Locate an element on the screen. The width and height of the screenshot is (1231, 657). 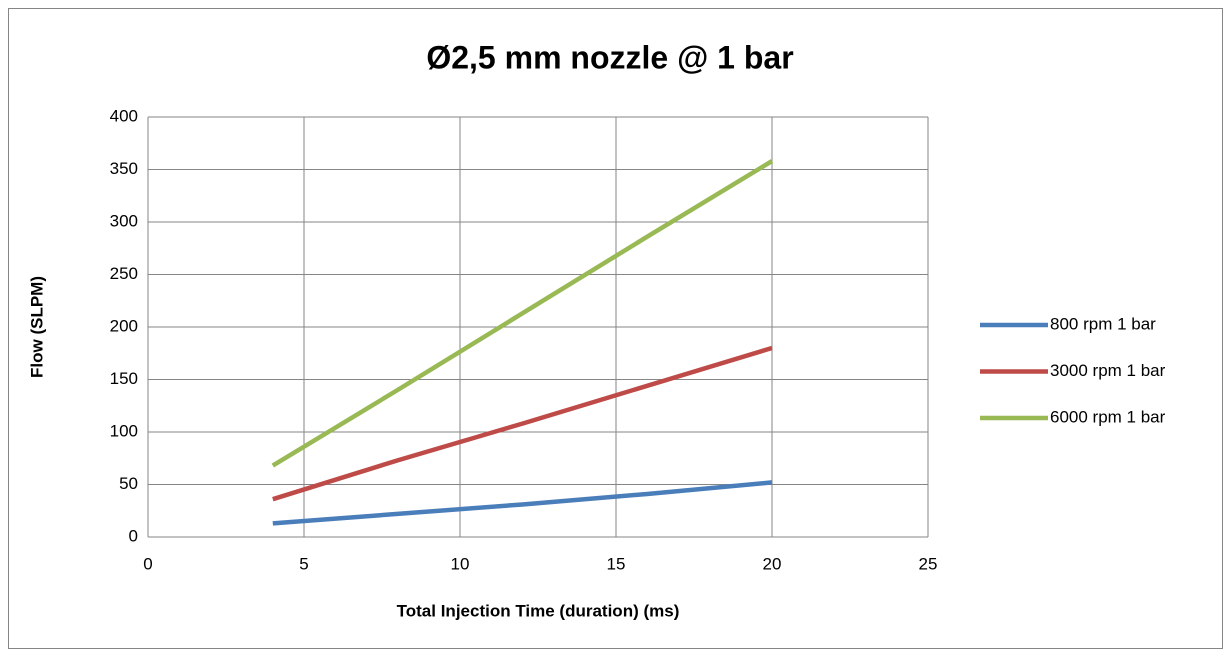
y-tick-label: 100 is located at coordinates (124, 430).